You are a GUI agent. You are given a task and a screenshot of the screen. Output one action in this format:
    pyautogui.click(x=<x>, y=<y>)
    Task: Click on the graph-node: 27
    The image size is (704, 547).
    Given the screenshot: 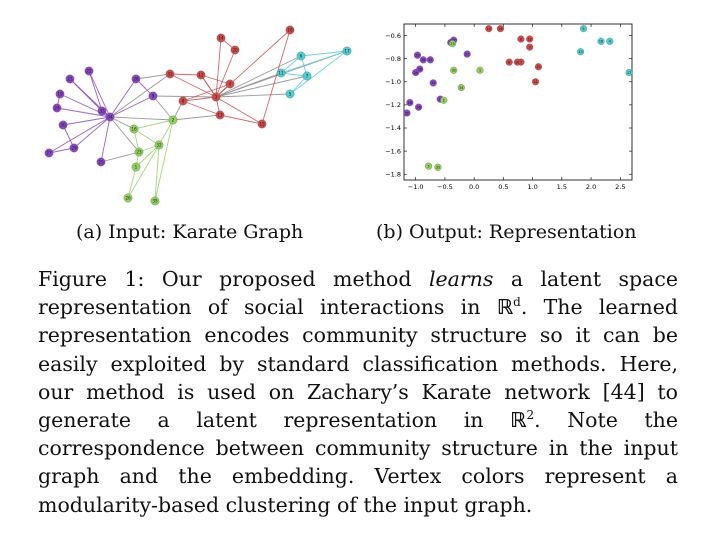 What is the action you would take?
    pyautogui.click(x=49, y=153)
    